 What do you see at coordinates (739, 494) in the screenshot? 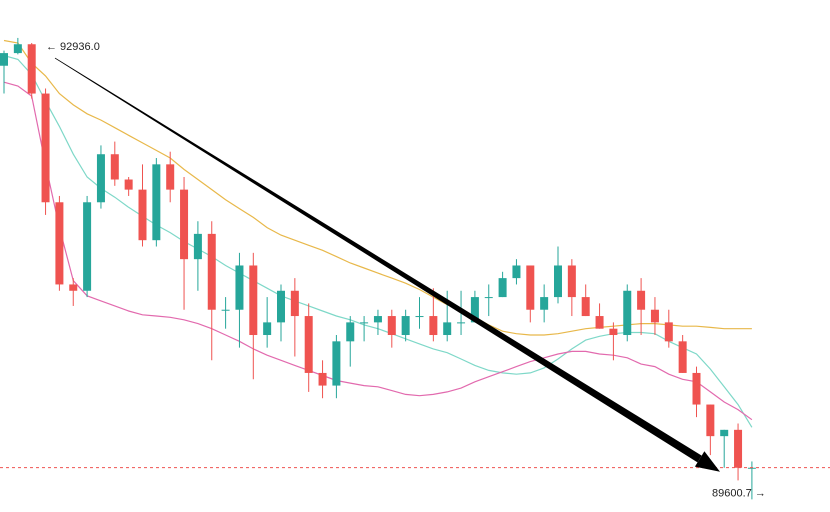
I see `current-price-label: 89600.7 →` at bounding box center [739, 494].